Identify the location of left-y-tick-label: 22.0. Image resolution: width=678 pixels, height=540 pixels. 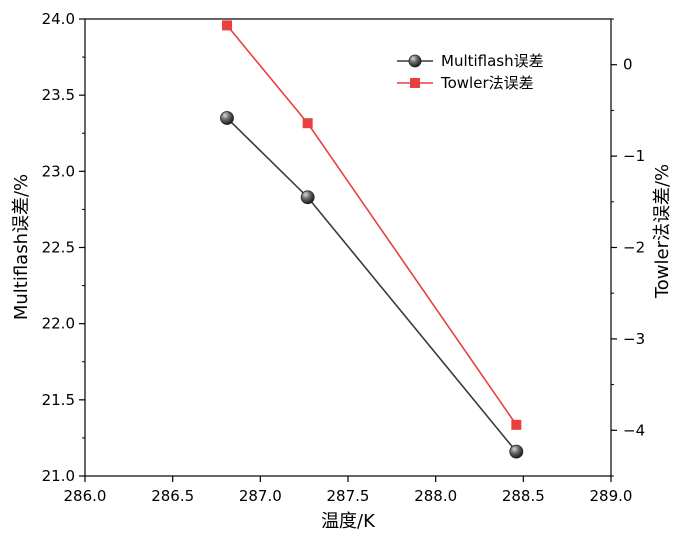
(58, 324).